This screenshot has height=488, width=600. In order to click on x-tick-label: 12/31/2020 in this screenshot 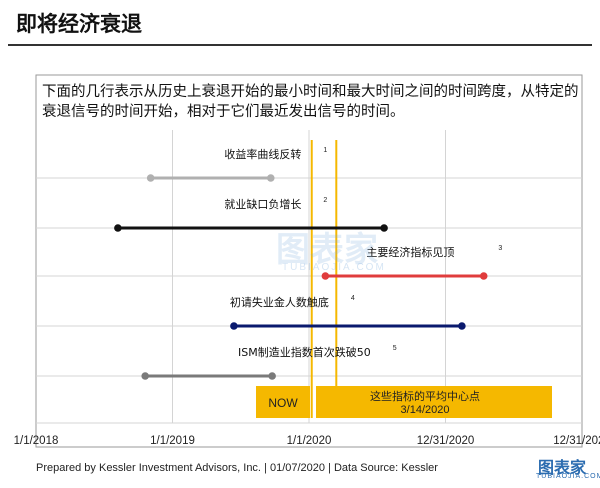, I will do `click(446, 441)`.